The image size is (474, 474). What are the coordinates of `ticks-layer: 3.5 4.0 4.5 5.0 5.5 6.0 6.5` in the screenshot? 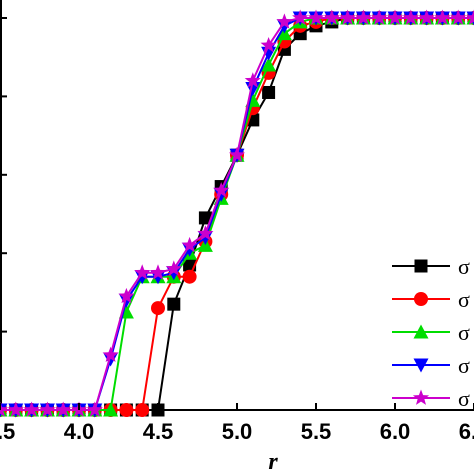 It's located at (237, 423).